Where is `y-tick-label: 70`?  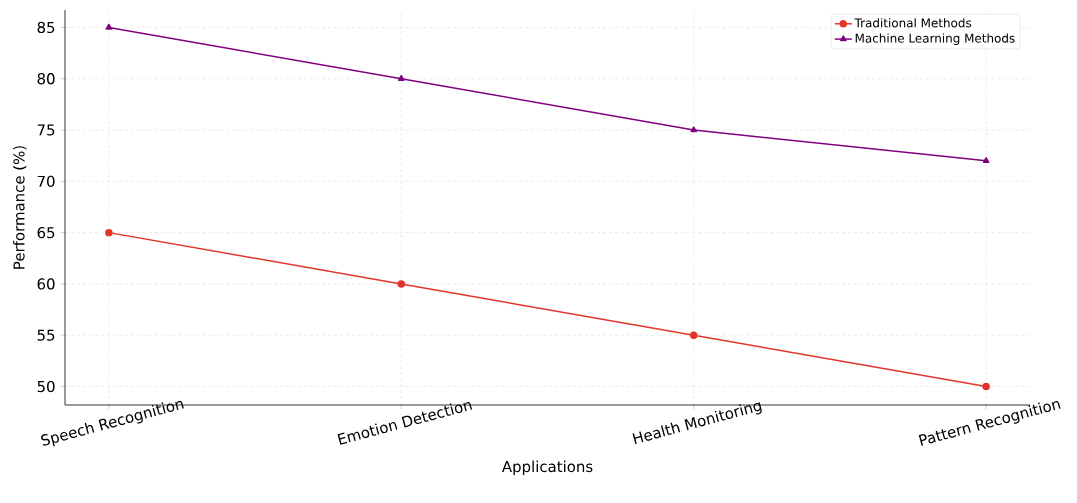
y-tick-label: 70 is located at coordinates (46, 181).